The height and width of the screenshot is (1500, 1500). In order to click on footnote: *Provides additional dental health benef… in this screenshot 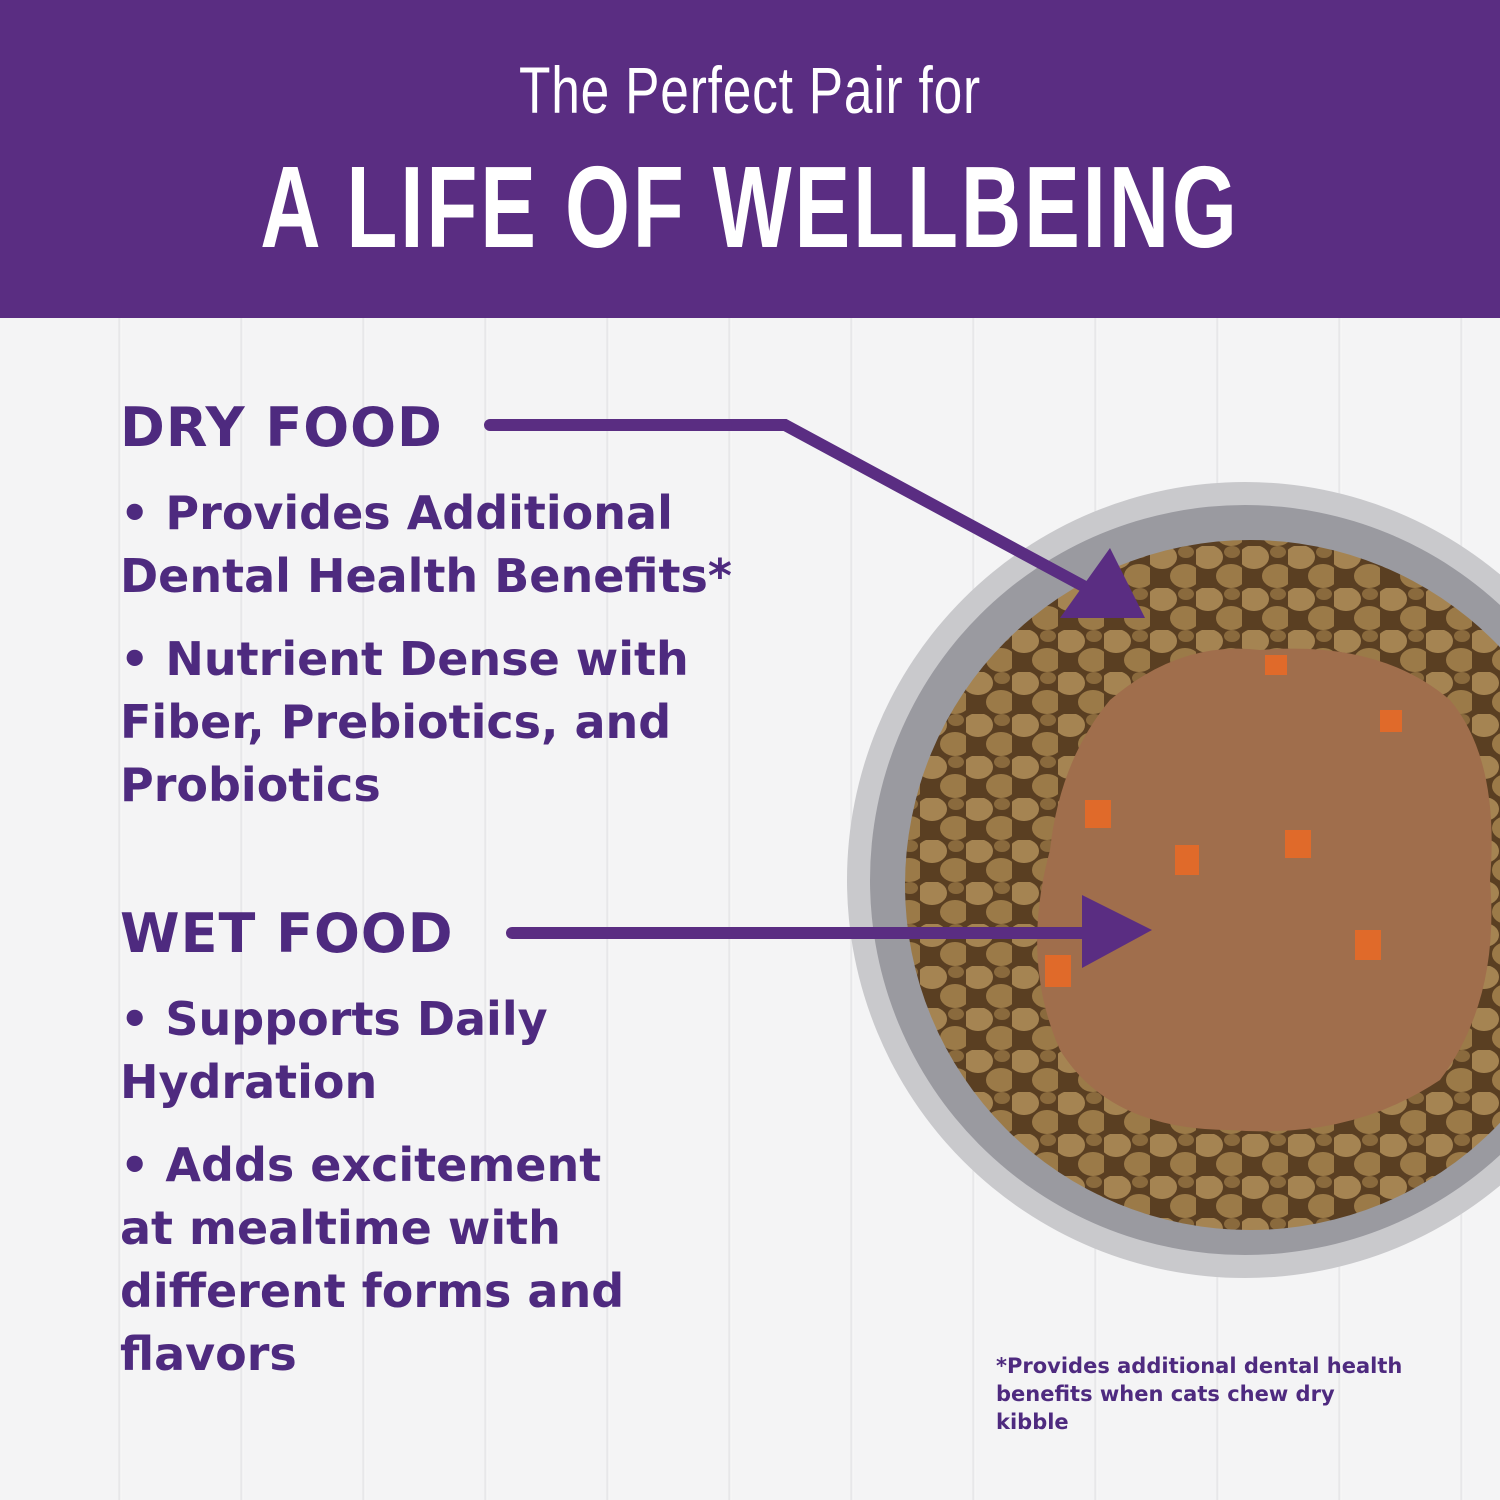, I will do `click(1199, 1394)`.